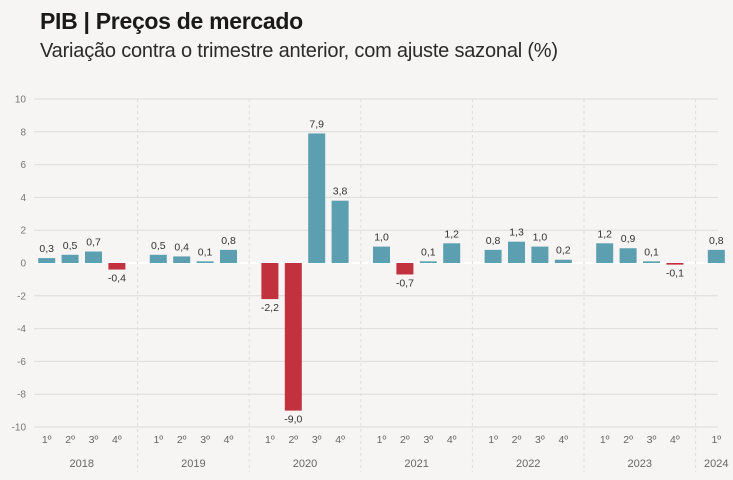  Describe the element at coordinates (193, 464) in the screenshot. I see `year-label: 2019` at that location.